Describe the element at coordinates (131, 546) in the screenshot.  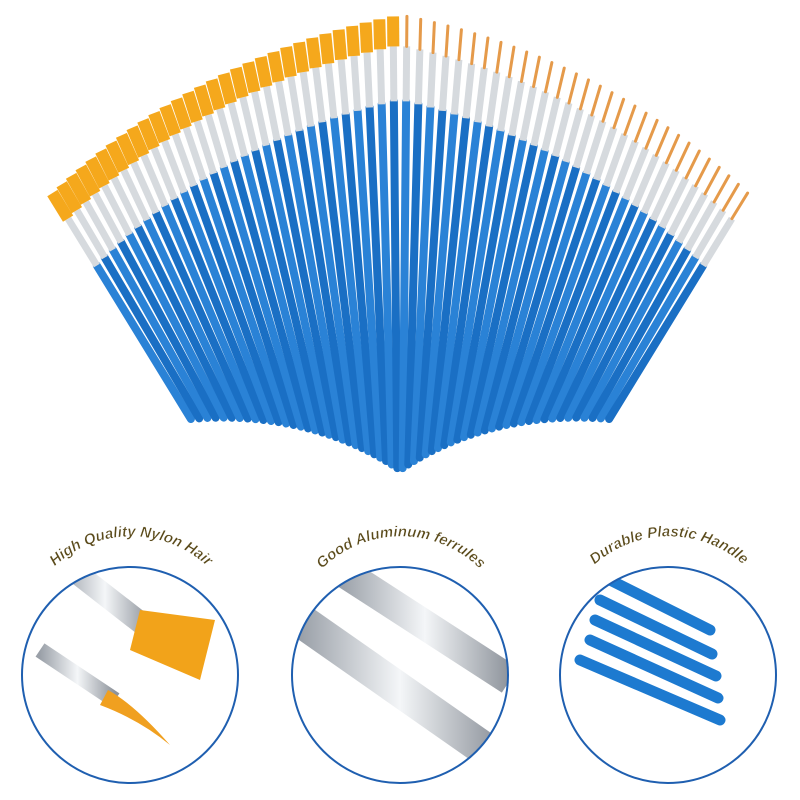
I see `caption: High Quality Nylon Hair` at that location.